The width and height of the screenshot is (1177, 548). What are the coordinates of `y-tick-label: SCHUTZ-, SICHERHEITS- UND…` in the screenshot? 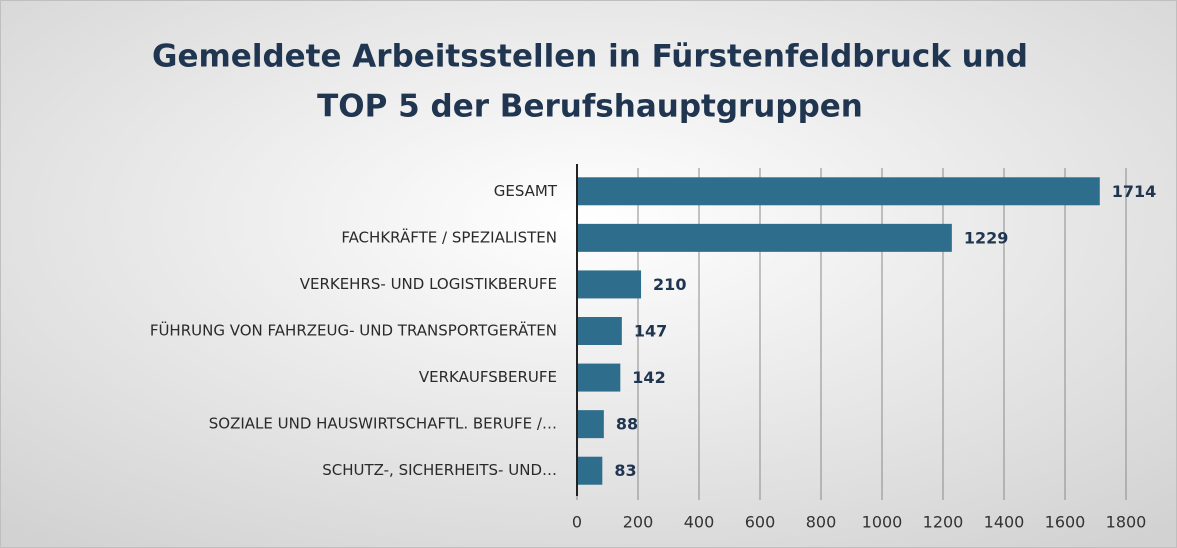 It's located at (439, 470).